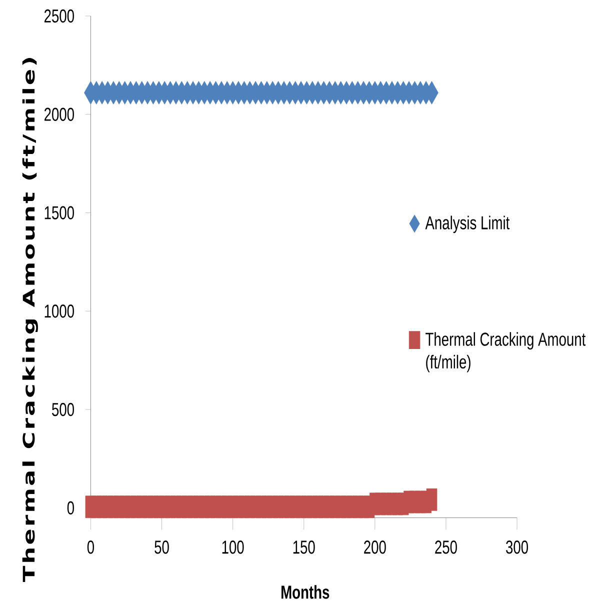  What do you see at coordinates (161, 547) in the screenshot?
I see `x-tick-label: 50` at bounding box center [161, 547].